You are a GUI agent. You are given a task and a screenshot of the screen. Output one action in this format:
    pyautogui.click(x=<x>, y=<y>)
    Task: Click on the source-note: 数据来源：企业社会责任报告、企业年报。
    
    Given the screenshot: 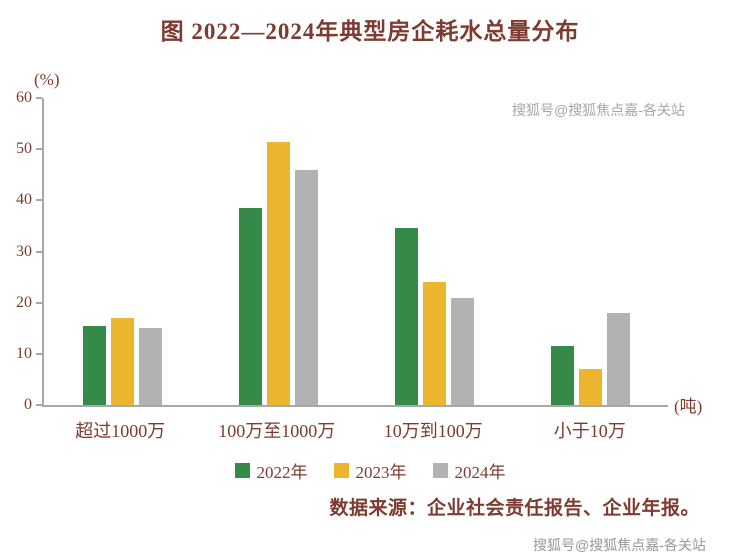 What is the action you would take?
    pyautogui.click(x=514, y=508)
    